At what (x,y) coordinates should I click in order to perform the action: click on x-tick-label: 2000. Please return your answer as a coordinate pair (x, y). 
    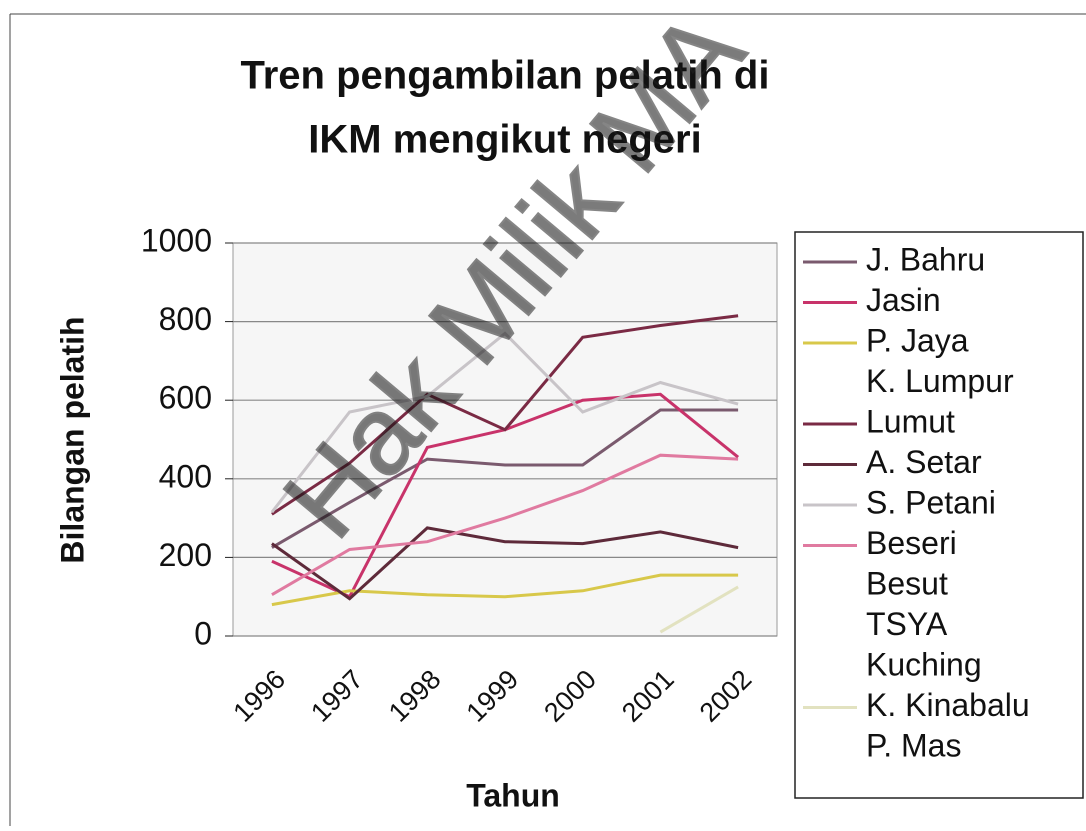
    Looking at the image, I should click on (570, 696).